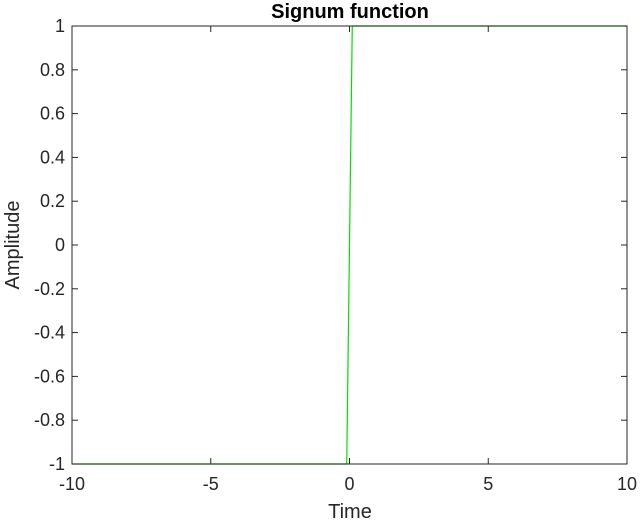 This screenshot has width=641, height=521. I want to click on y-axis-label: Amplitude, so click(13, 245).